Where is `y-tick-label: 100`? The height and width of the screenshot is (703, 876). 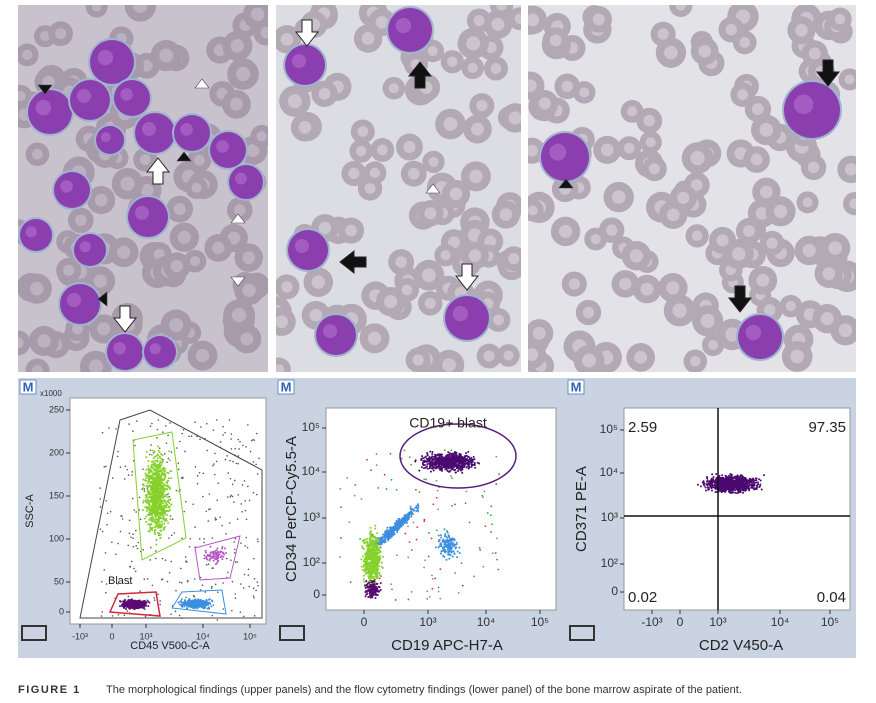
y-tick-label: 100 is located at coordinates (56, 538).